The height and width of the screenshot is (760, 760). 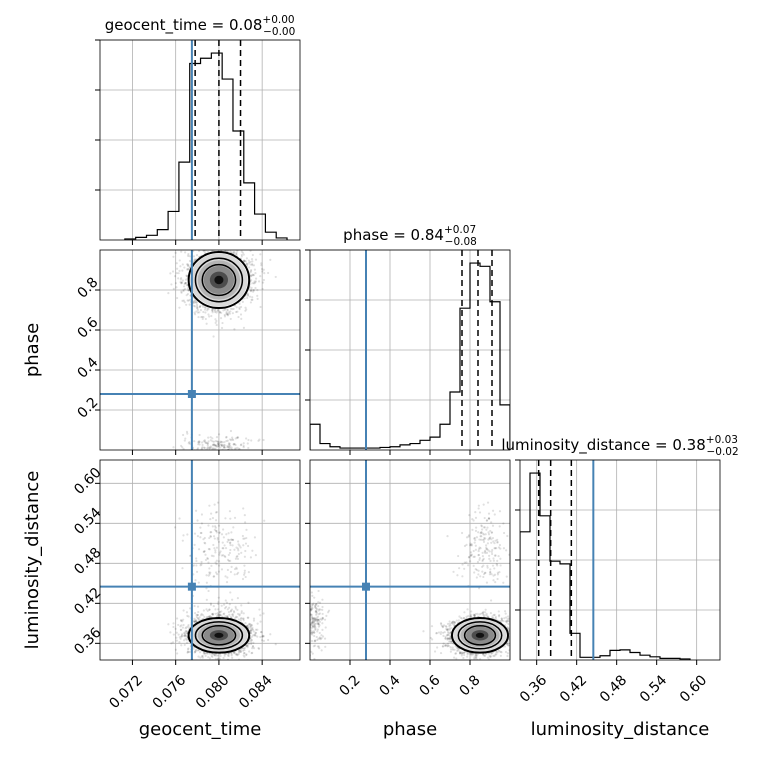 What do you see at coordinates (206, 140) in the screenshot?
I see `hist-bars` at bounding box center [206, 140].